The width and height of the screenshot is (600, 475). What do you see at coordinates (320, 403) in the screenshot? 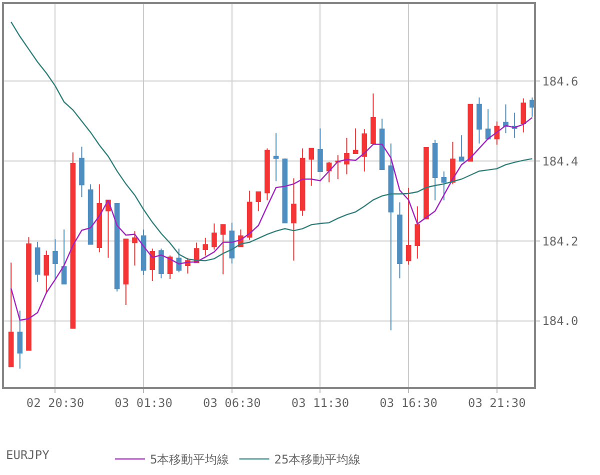
I see `x-tick-label: 03 11:30` at bounding box center [320, 403].